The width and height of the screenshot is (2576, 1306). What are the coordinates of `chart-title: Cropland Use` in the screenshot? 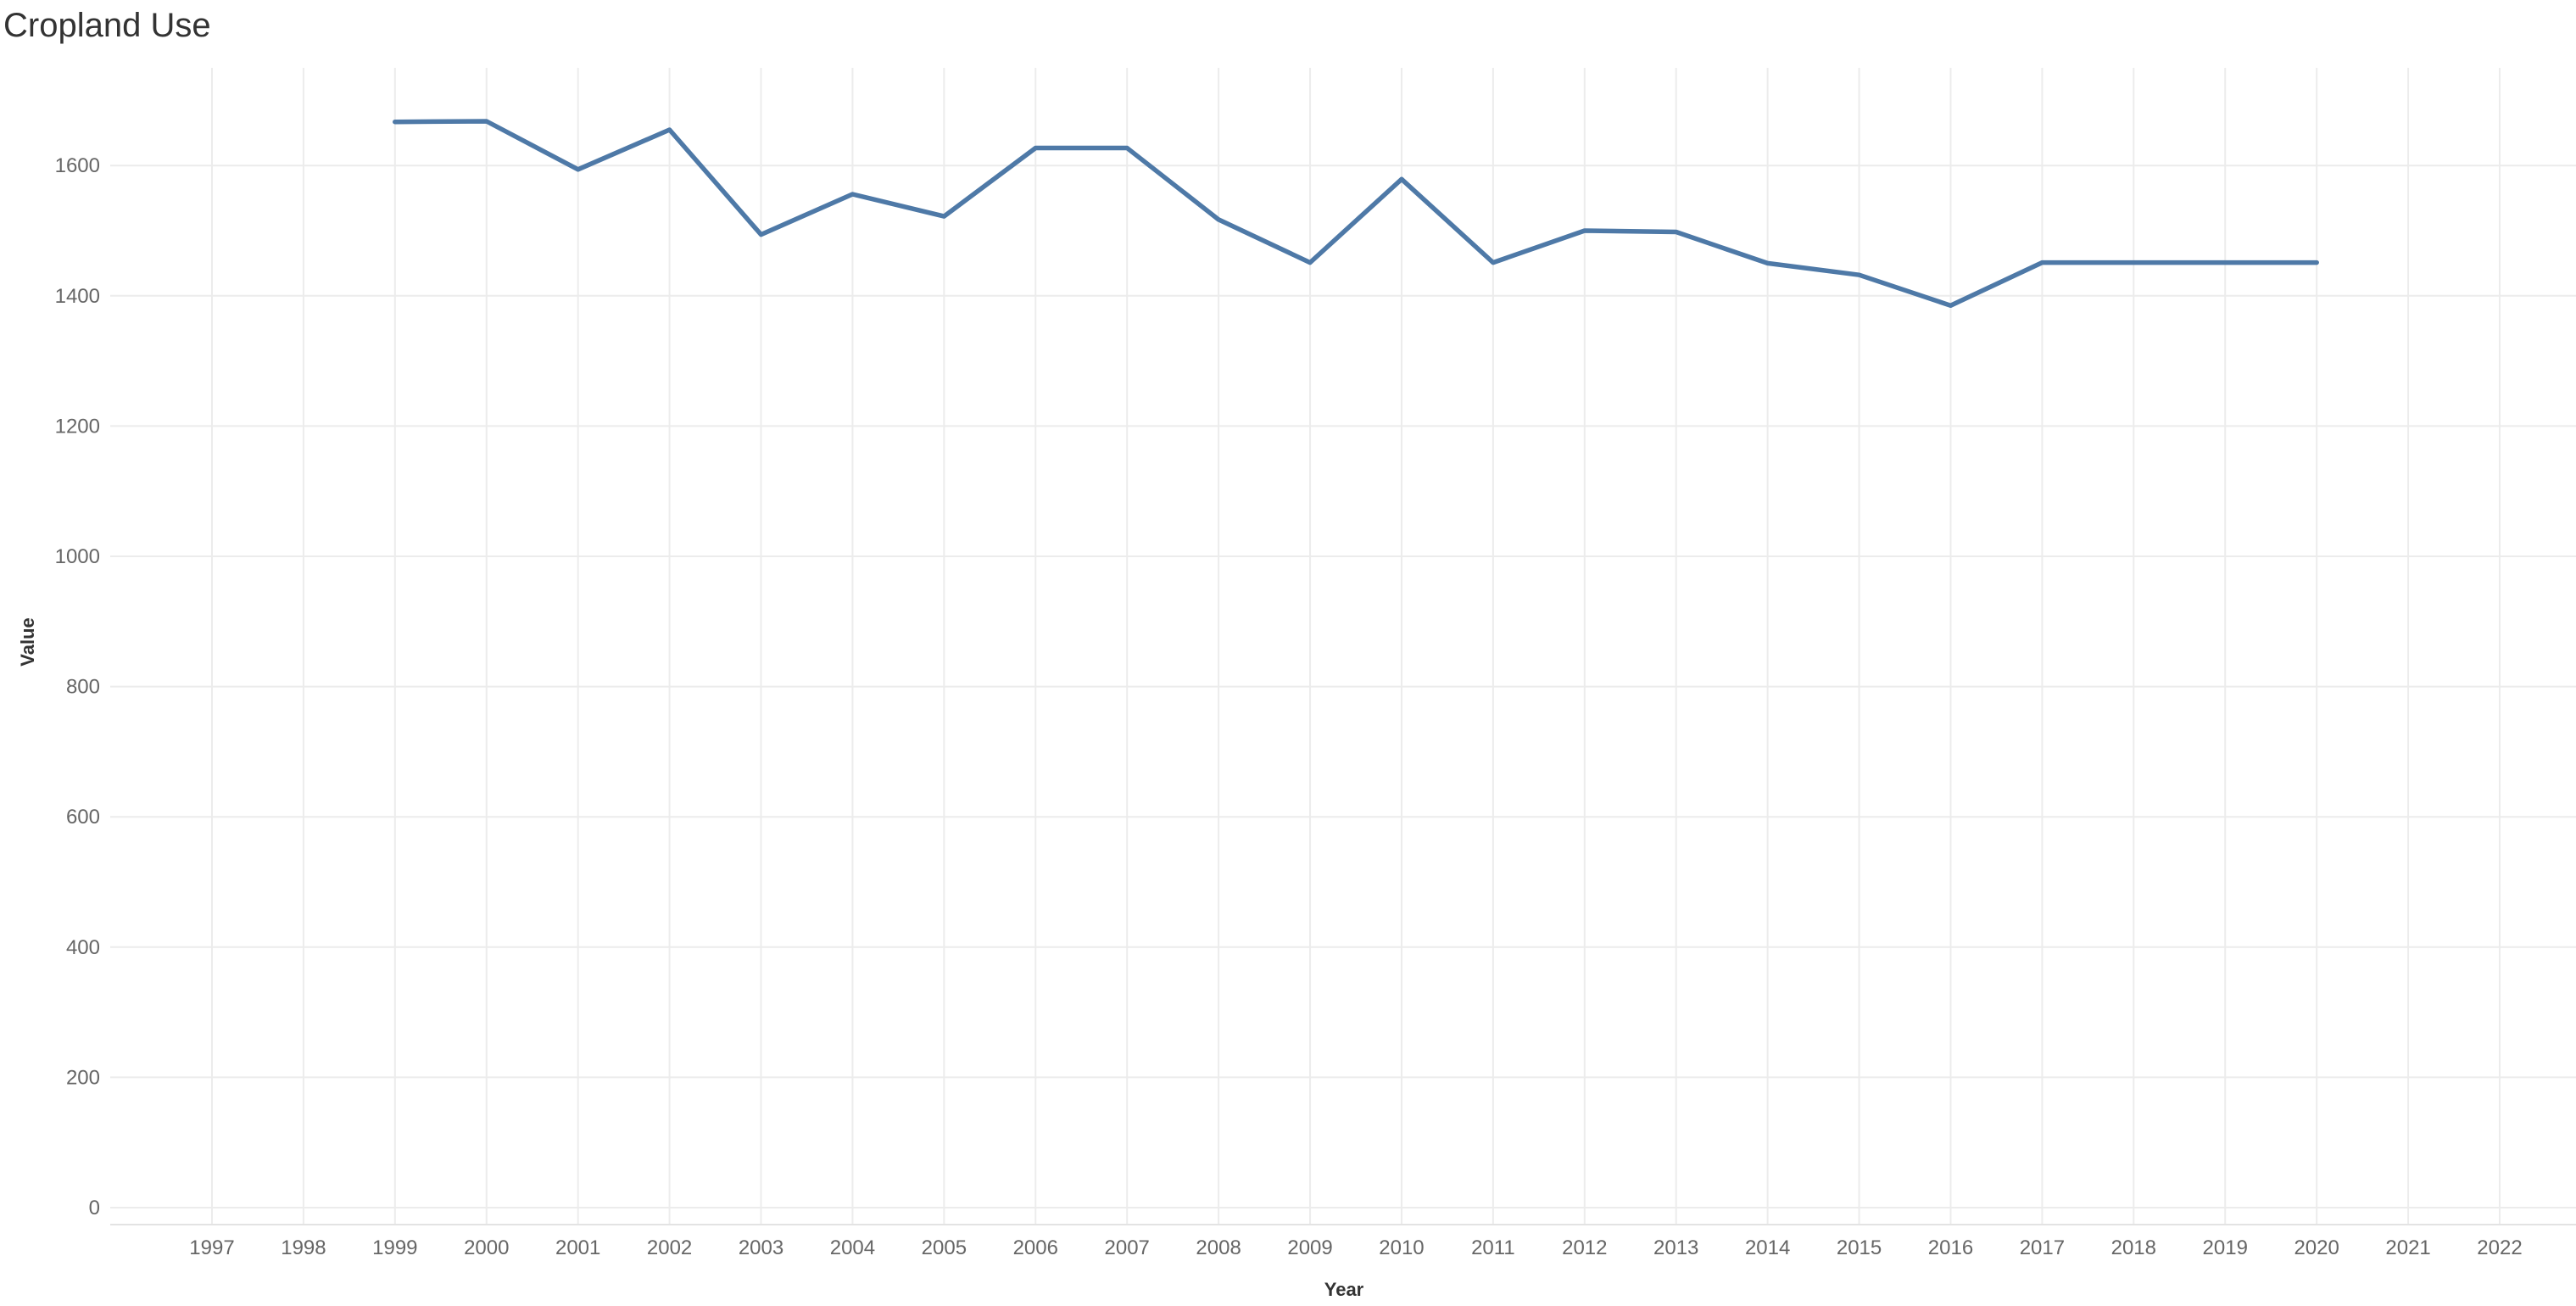 It's located at (107, 25).